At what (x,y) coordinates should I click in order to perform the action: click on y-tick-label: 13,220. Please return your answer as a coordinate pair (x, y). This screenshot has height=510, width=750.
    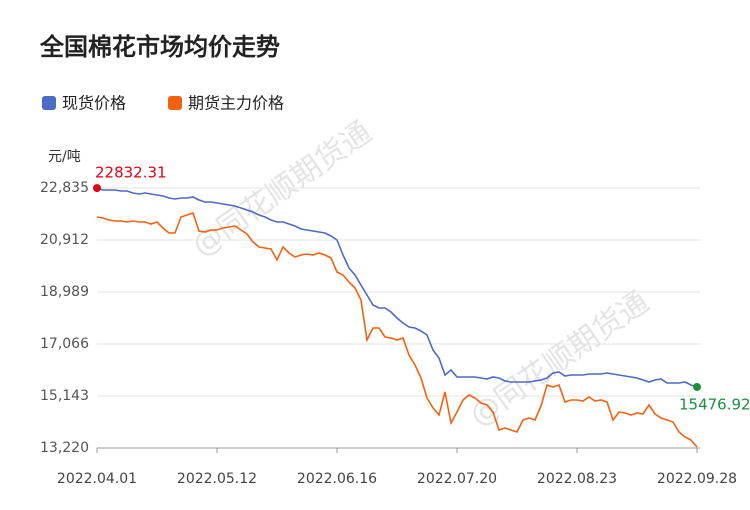
    Looking at the image, I should click on (64, 448).